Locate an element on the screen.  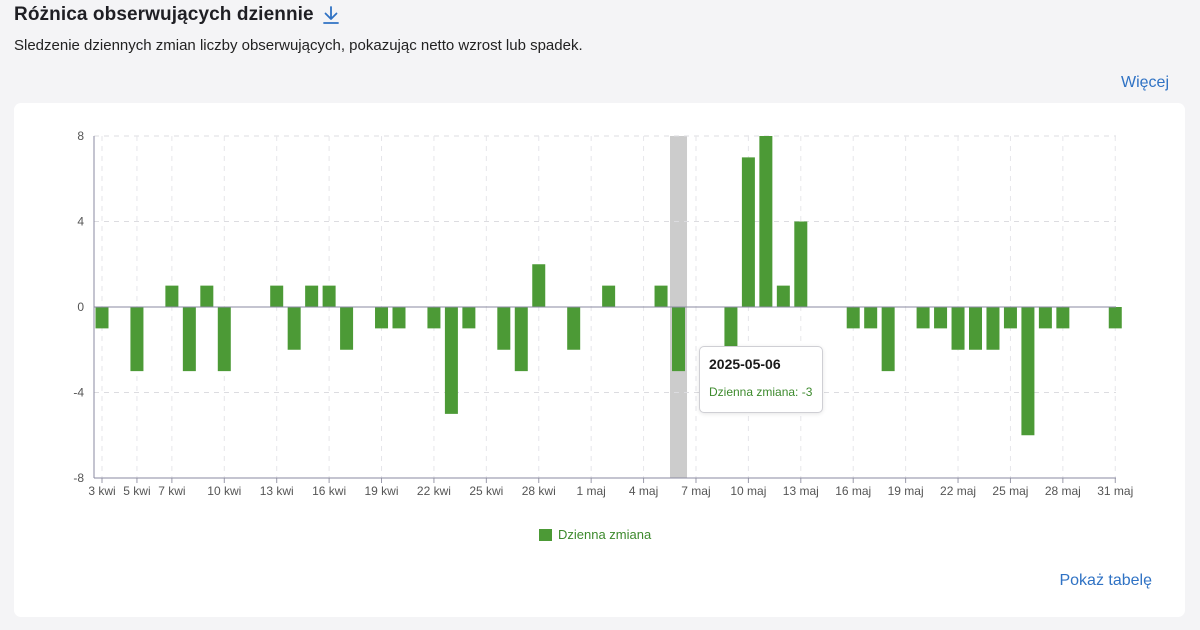
y-tick-label: -8 is located at coordinates (78, 478).